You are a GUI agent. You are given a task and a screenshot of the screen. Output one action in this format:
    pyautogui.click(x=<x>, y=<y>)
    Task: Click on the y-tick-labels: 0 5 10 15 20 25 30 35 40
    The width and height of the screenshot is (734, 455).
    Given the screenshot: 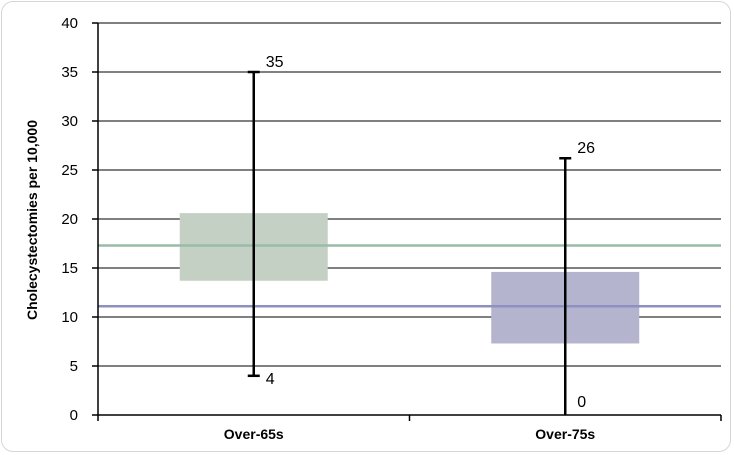 What is the action you would take?
    pyautogui.click(x=69, y=219)
    